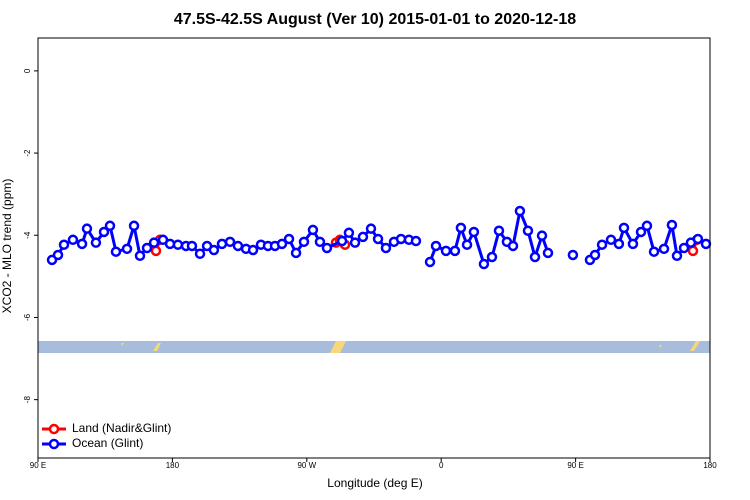 Image resolution: width=750 pixels, height=500 pixels. What do you see at coordinates (107, 443) in the screenshot?
I see `legend-label: Ocean (Glint)` at bounding box center [107, 443].